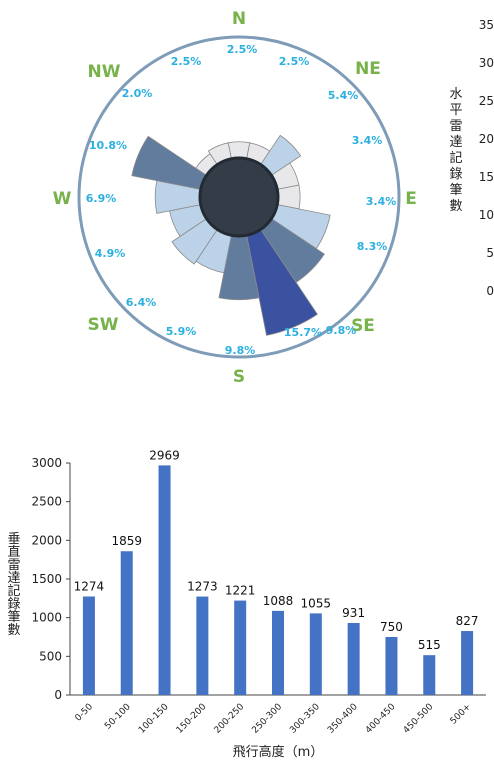  I want to click on partial-y-tick-label: 30, so click(486, 63).